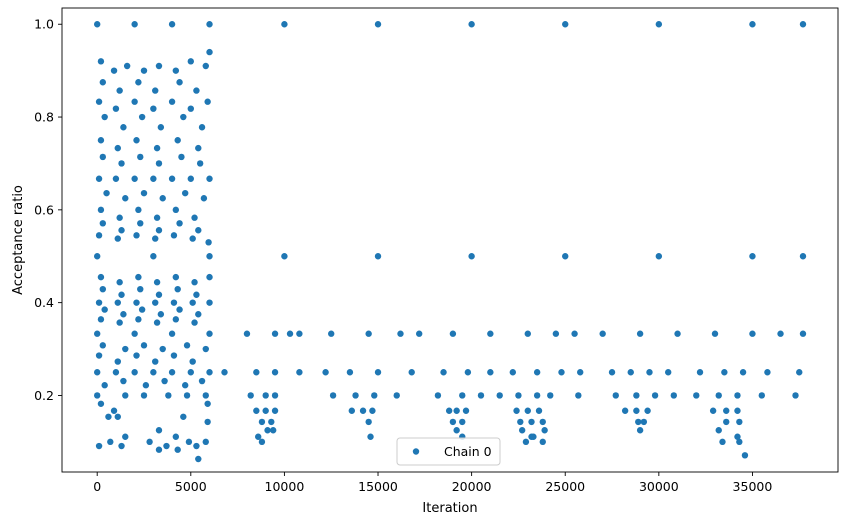 Image resolution: width=846 pixels, height=525 pixels. Describe the element at coordinates (97, 486) in the screenshot. I see `x-tick-label: 0` at that location.